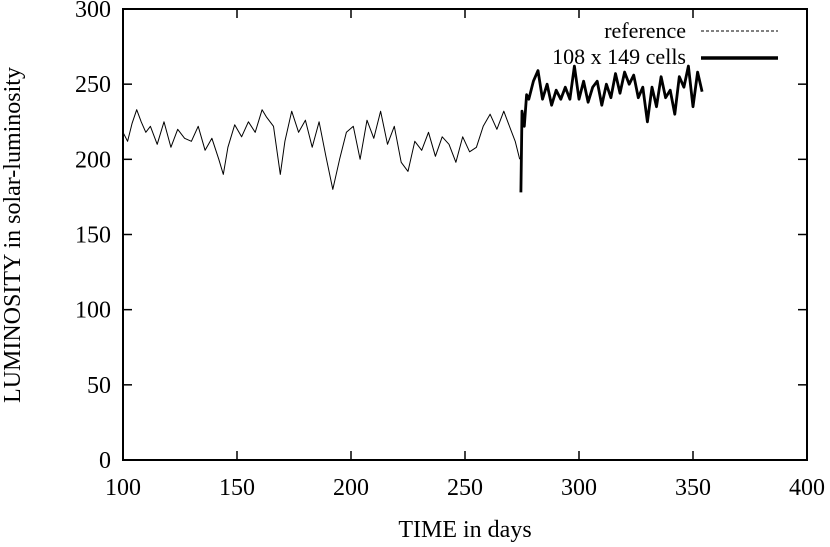  I want to click on legend-label-reference: reference, so click(645, 30).